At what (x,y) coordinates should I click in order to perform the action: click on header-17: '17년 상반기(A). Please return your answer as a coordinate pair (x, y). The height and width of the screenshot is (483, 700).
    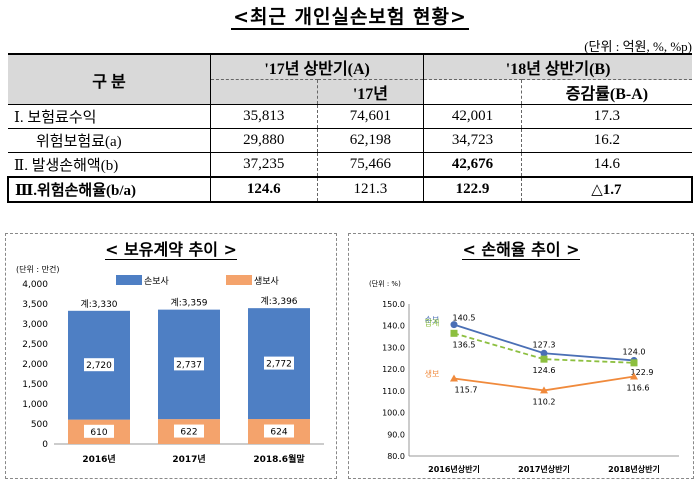
    Looking at the image, I should click on (317, 67).